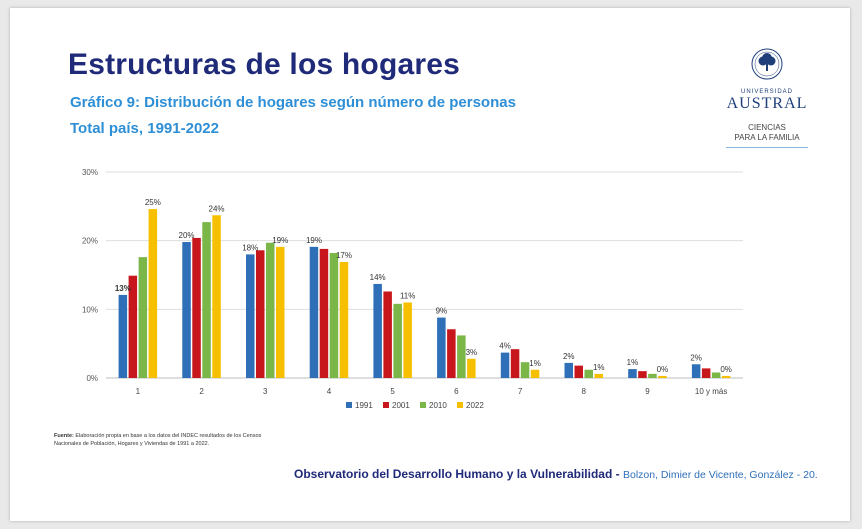 The height and width of the screenshot is (529, 862). Describe the element at coordinates (187, 235) in the screenshot. I see `data-label: 20%` at that location.